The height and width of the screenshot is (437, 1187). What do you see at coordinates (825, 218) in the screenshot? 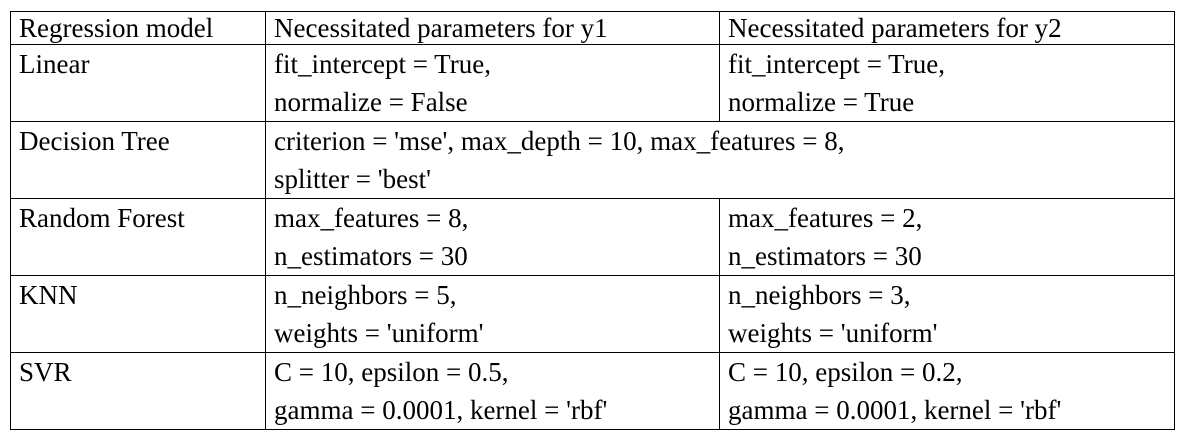
I see `param-line: max_features = 2,` at bounding box center [825, 218].